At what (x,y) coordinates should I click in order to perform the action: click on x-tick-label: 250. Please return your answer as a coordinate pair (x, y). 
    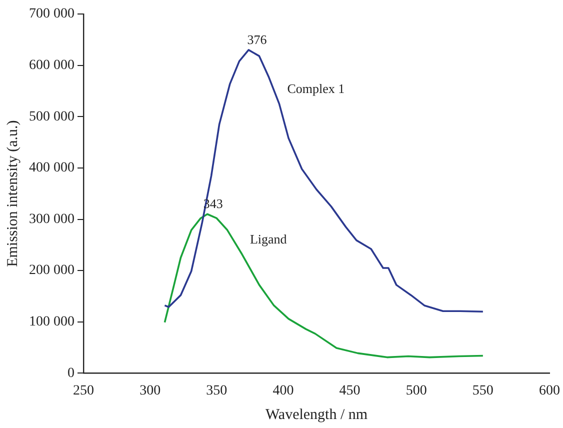
    Looking at the image, I should click on (83, 390).